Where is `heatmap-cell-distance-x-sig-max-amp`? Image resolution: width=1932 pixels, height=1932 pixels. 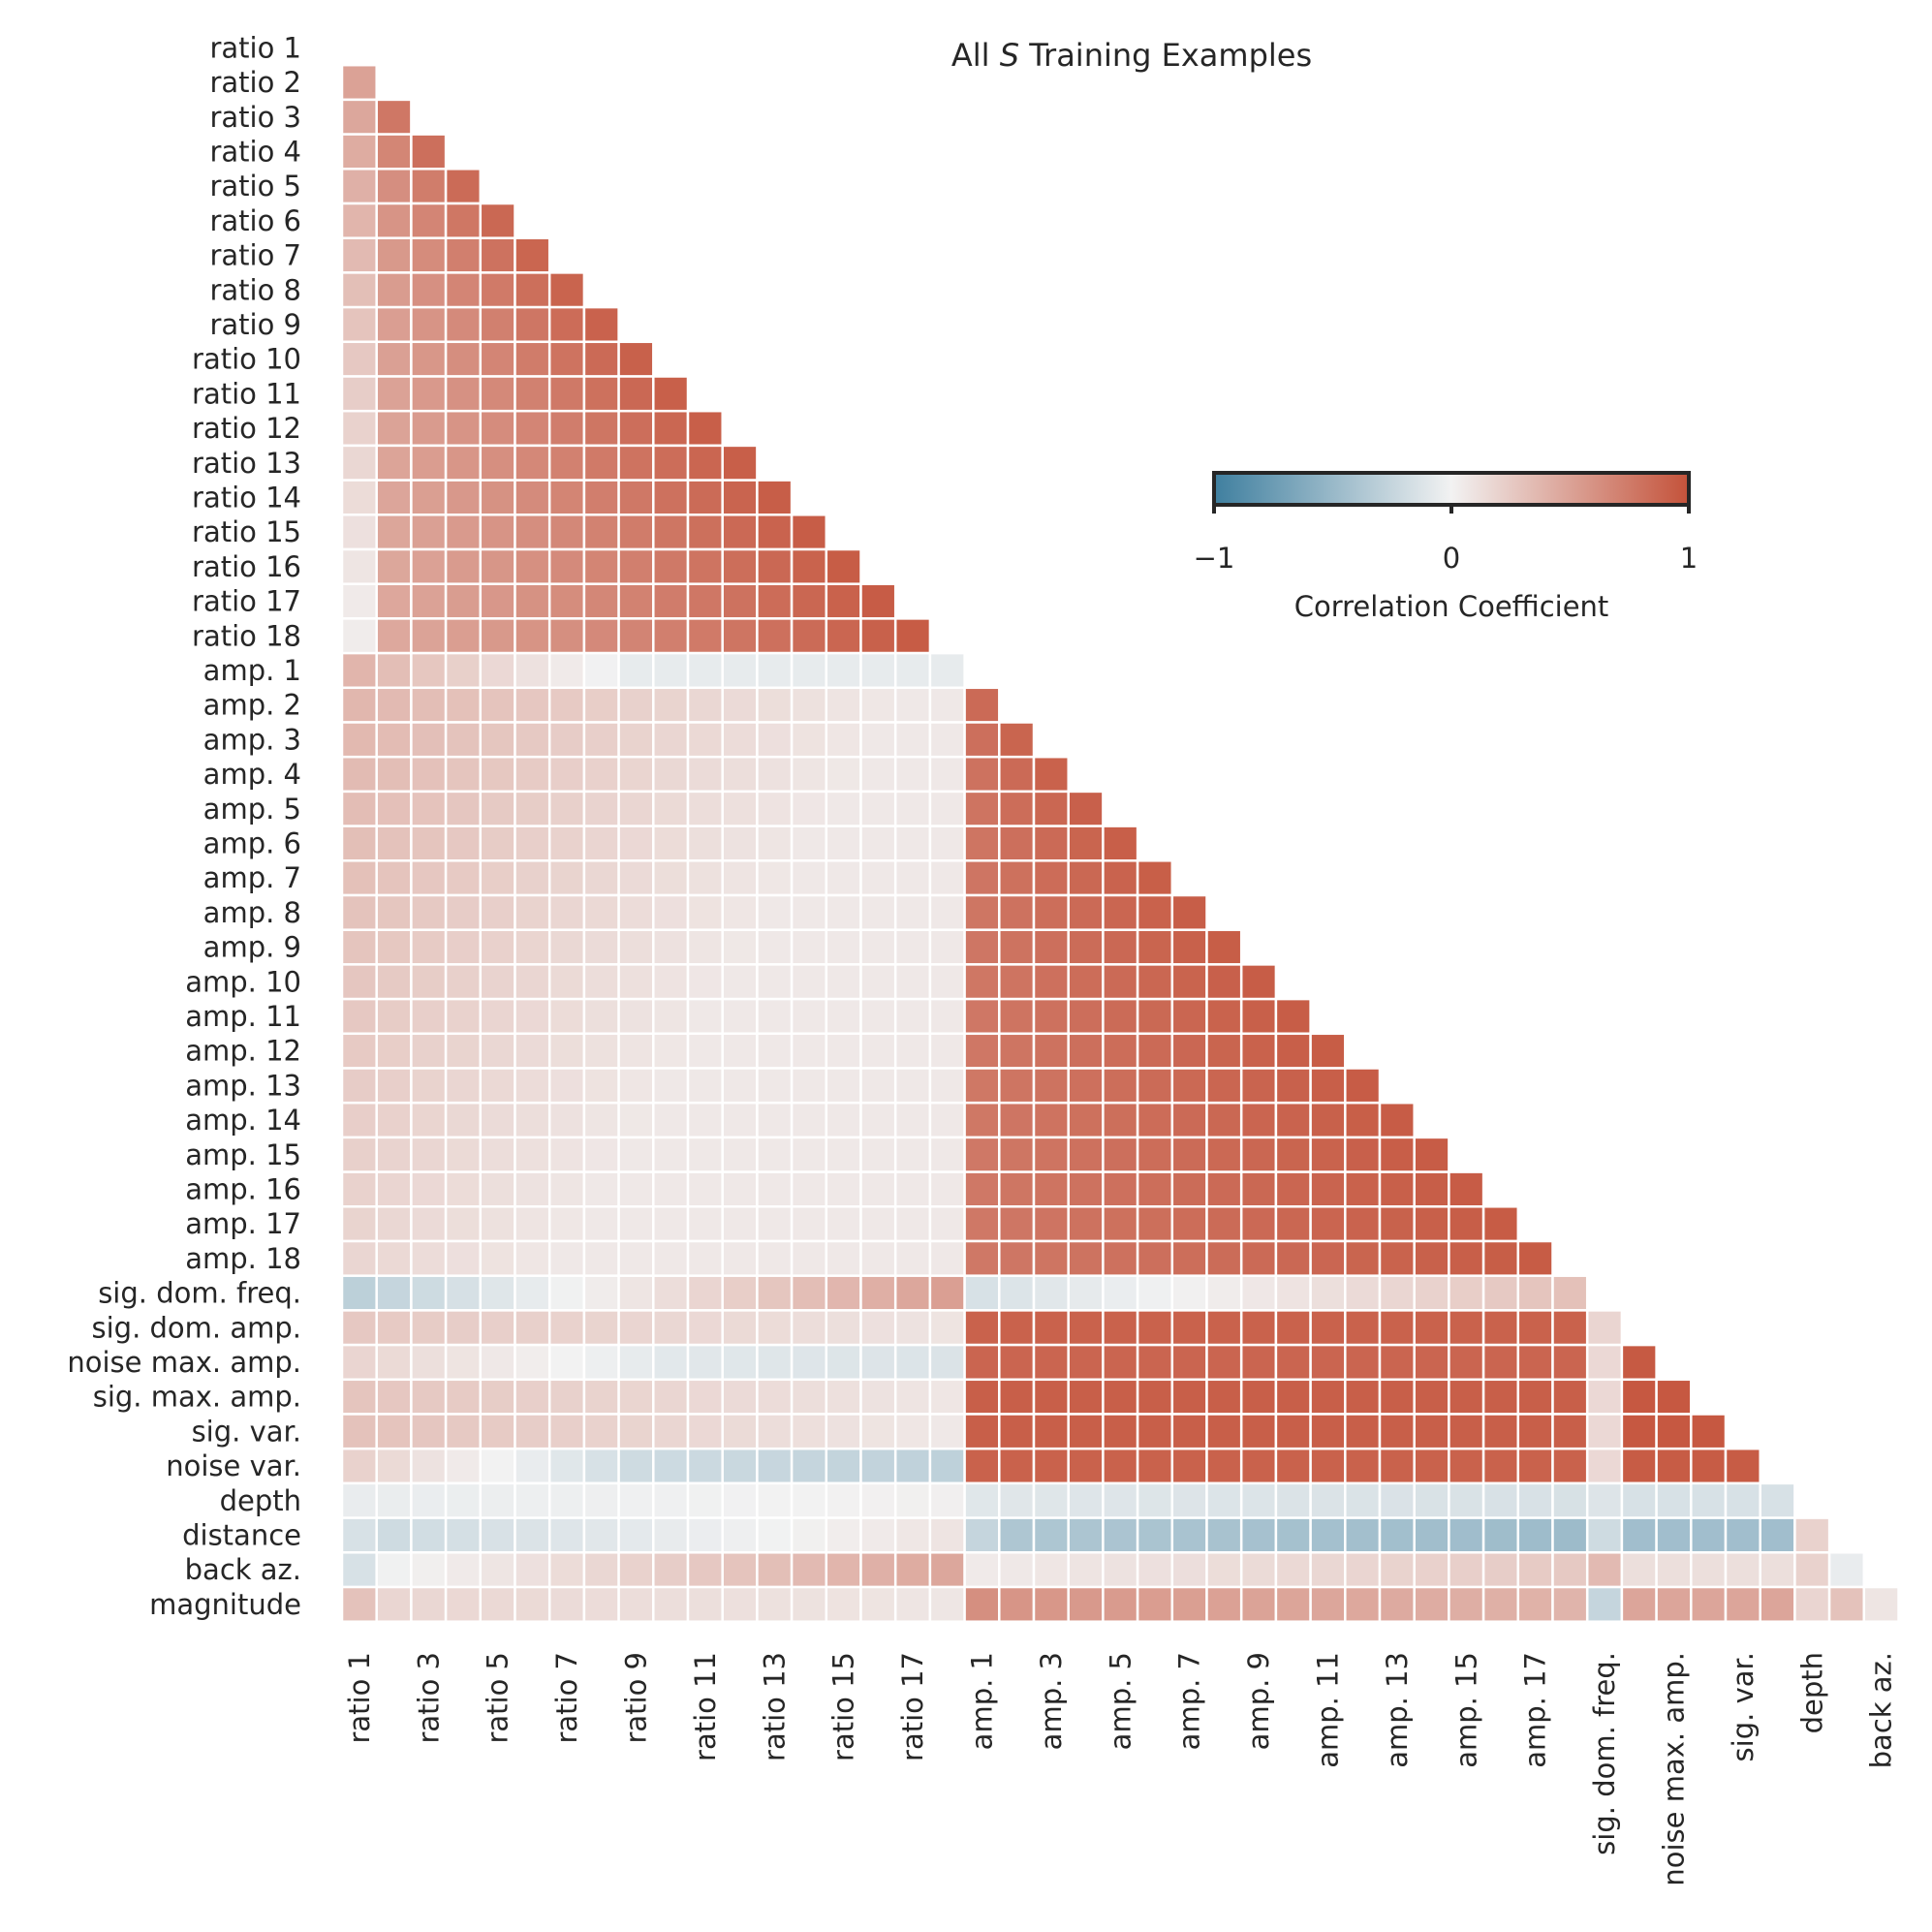
heatmap-cell-distance-x-sig-max-amp is located at coordinates (1709, 1535).